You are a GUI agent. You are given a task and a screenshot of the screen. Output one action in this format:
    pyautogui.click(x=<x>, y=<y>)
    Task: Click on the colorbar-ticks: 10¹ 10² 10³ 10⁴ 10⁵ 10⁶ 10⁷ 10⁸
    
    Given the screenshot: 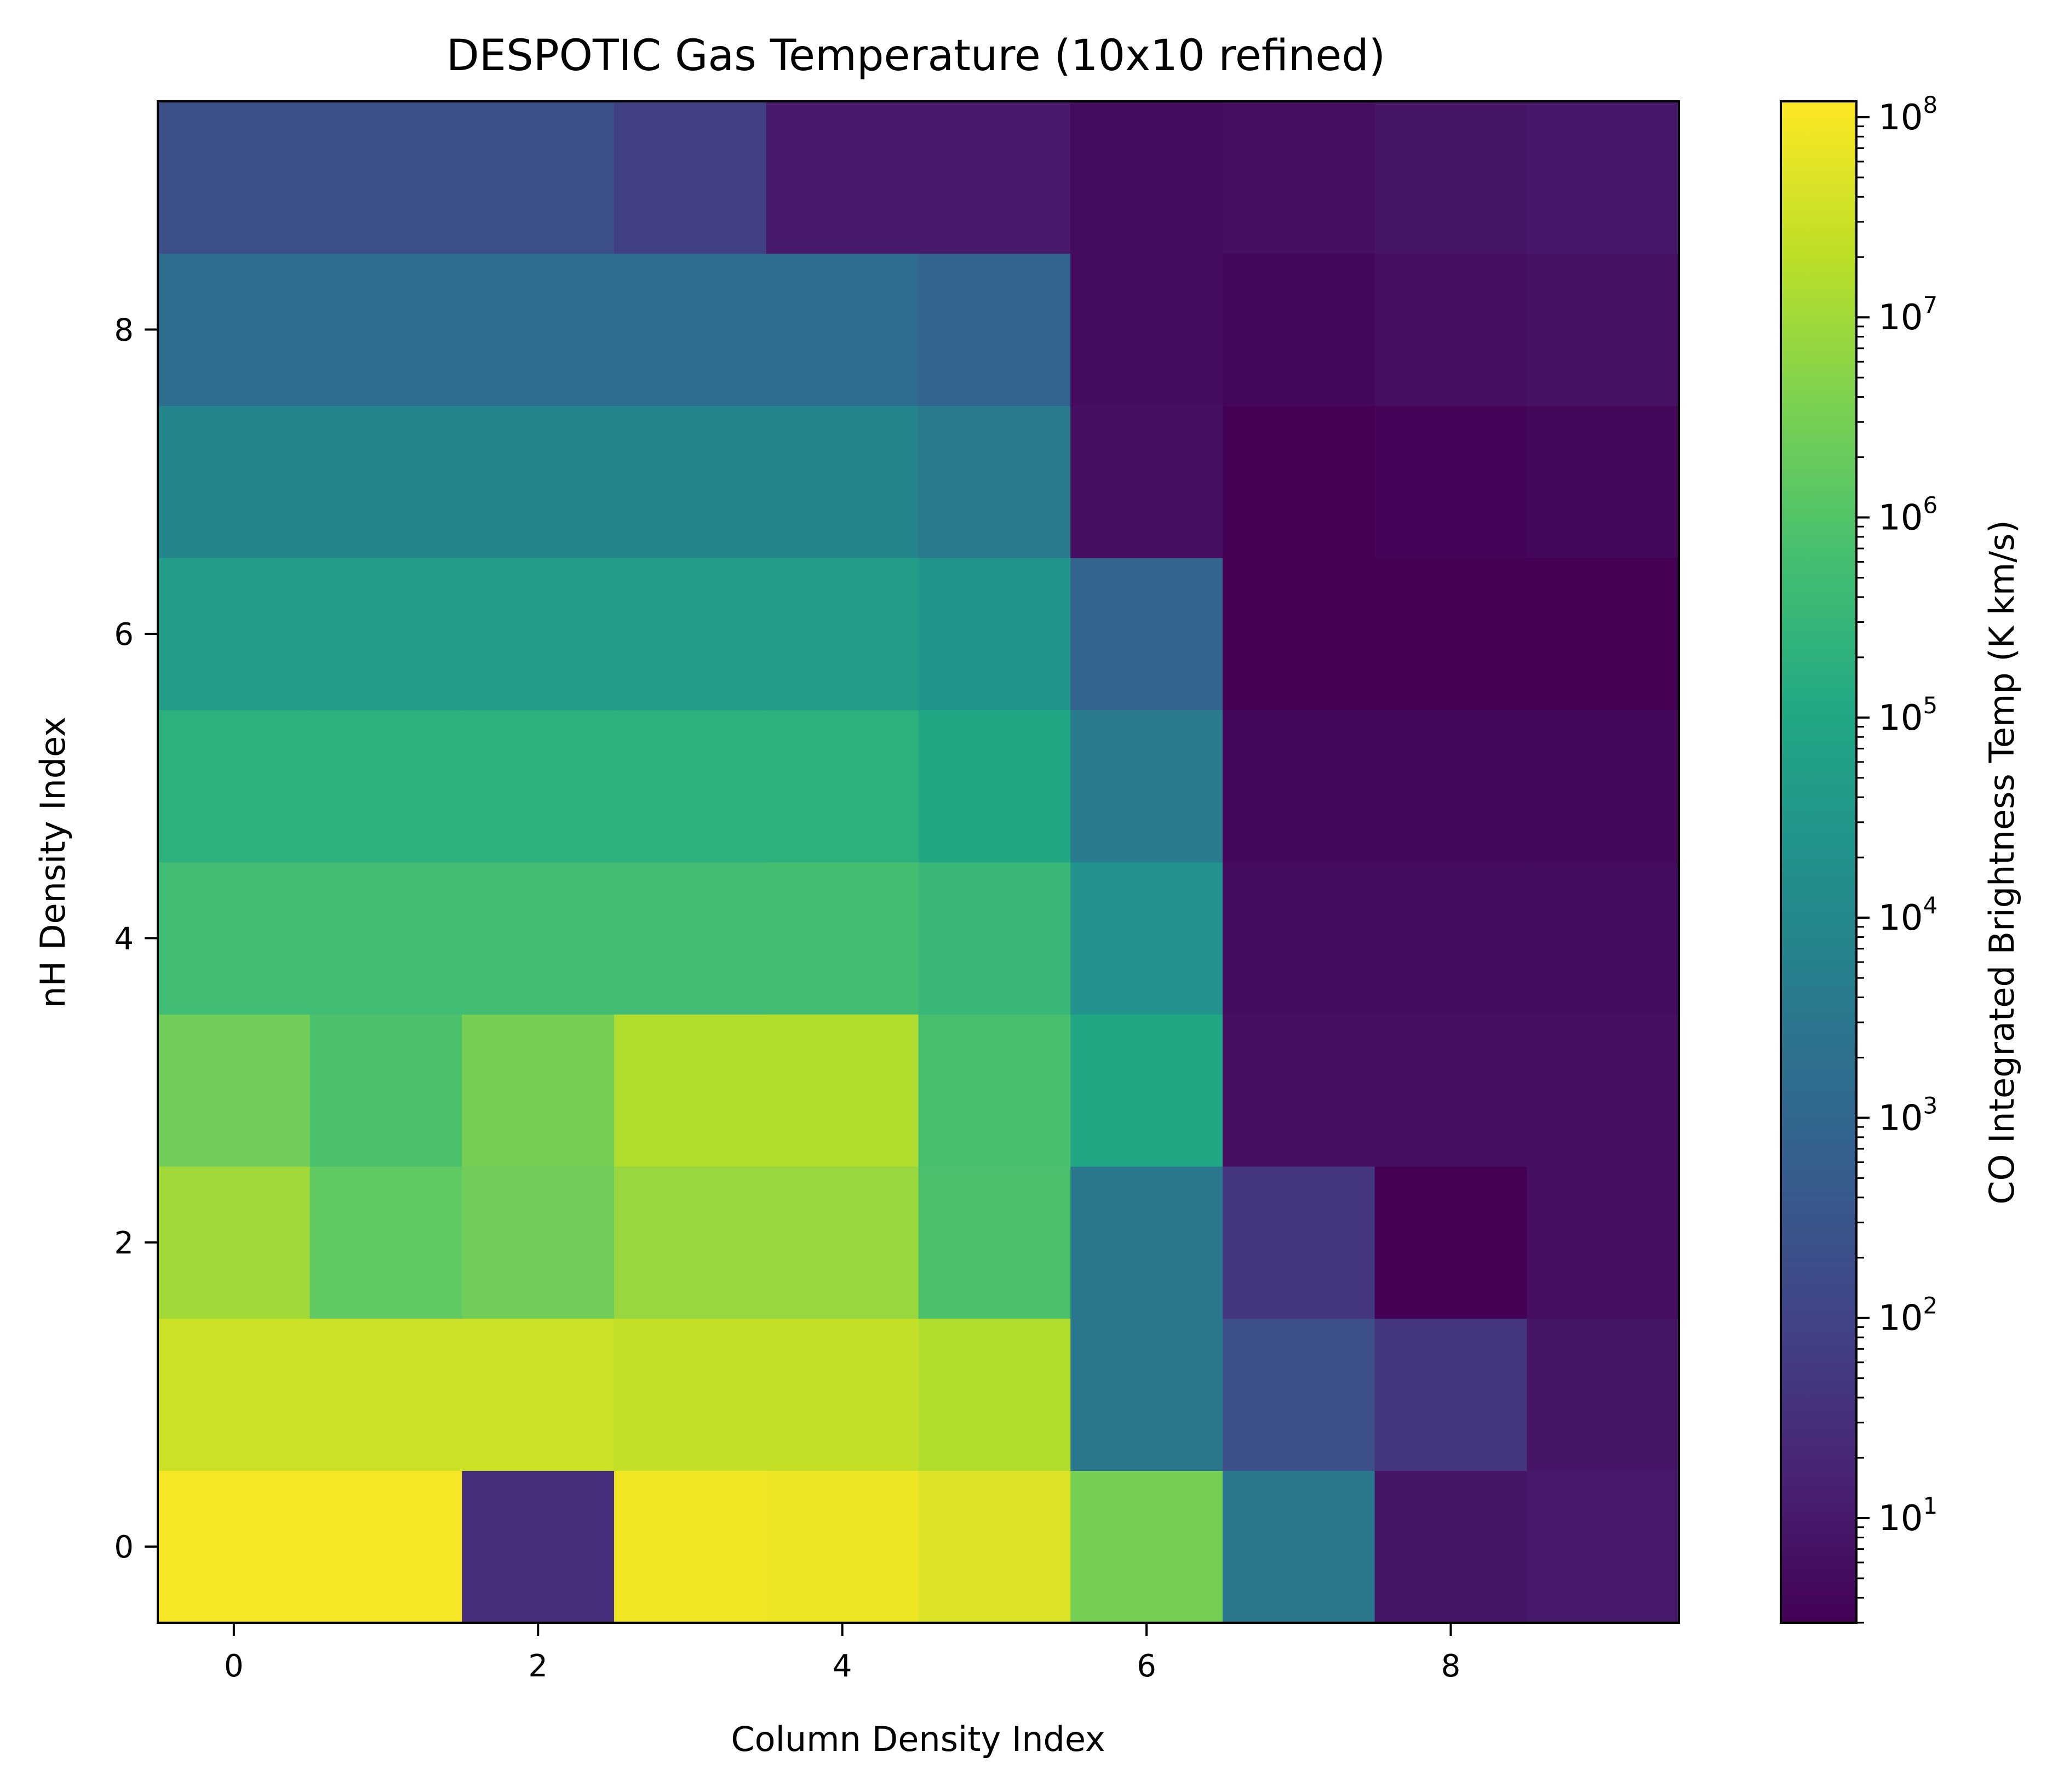 What is the action you would take?
    pyautogui.click(x=1896, y=857)
    